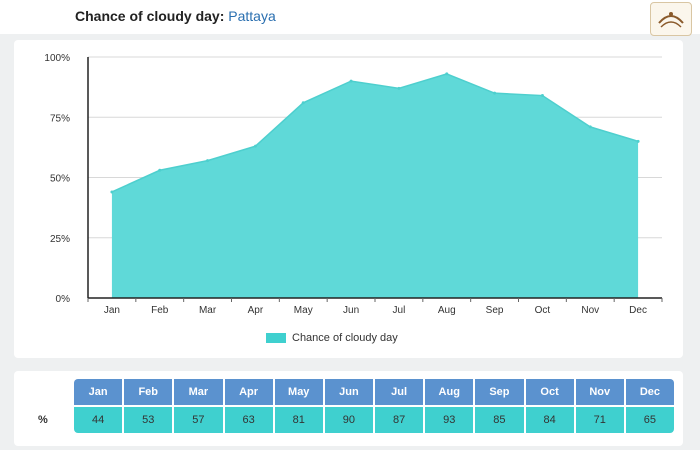 This screenshot has width=700, height=450. What do you see at coordinates (449, 420) in the screenshot?
I see `table-value-cell: 93` at bounding box center [449, 420].